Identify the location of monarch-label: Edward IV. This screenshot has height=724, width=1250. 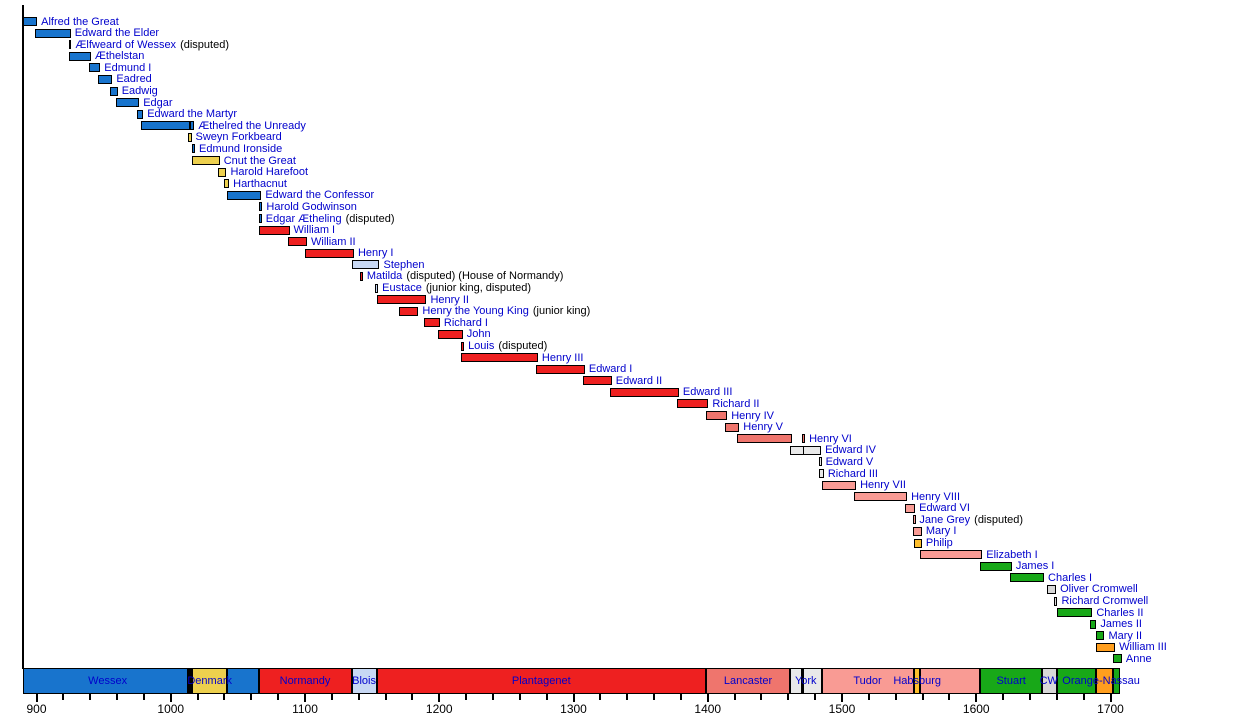
(850, 450).